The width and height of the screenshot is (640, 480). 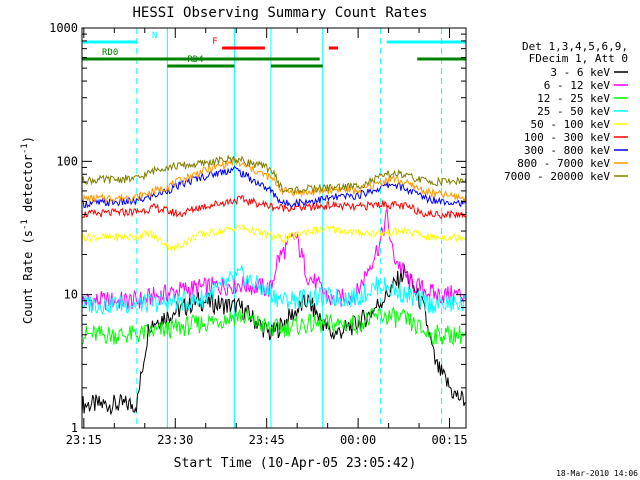 I want to click on legend-entry-3: 25 - 50 keV, so click(x=573, y=111).